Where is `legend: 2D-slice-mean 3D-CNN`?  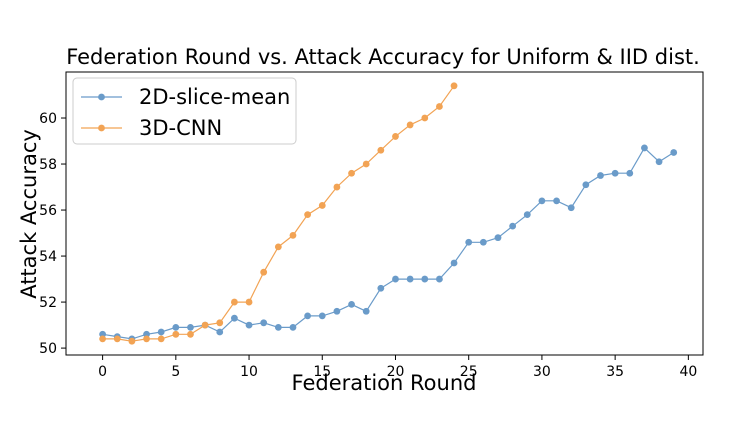
legend: 2D-slice-mean 3D-CNN is located at coordinates (184, 111).